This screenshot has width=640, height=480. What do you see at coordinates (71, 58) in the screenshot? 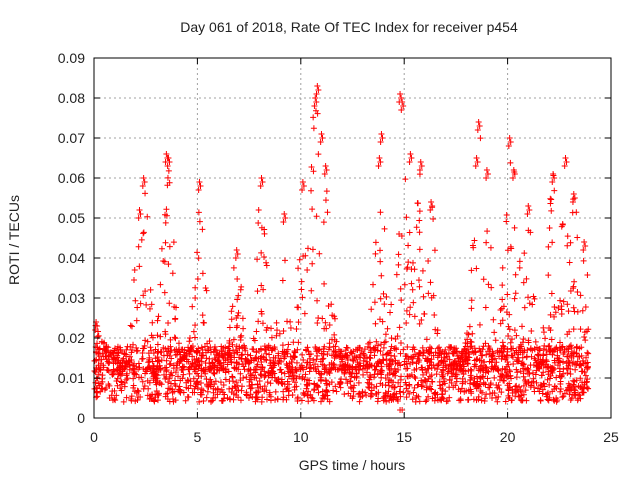
I see `y-tick-label: 0.09` at bounding box center [71, 58].